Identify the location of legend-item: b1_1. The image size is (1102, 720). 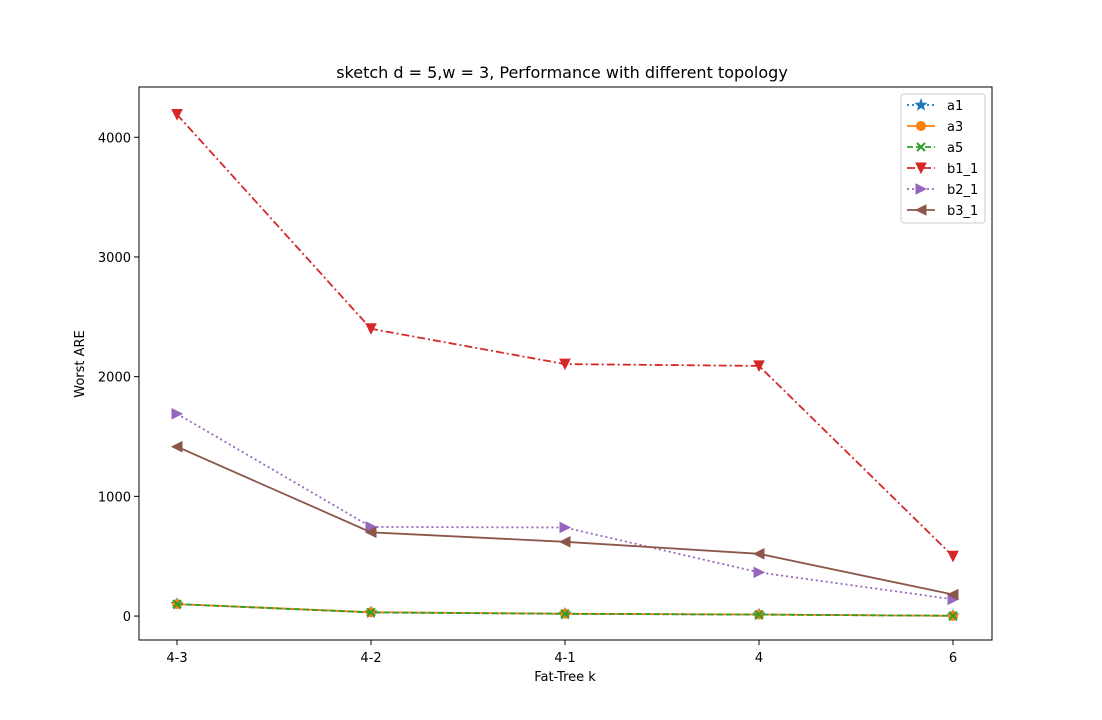
(942, 169).